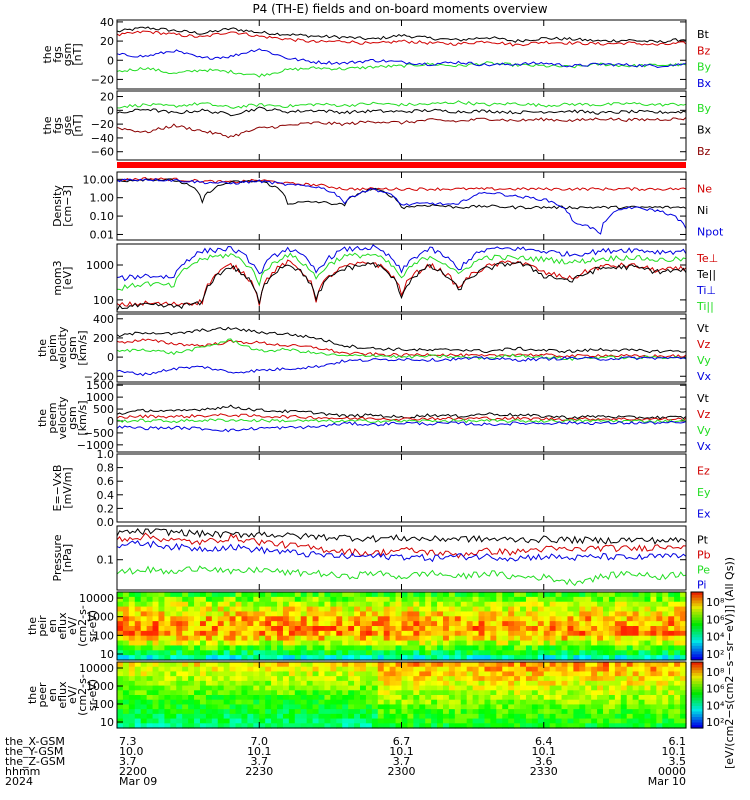 Image resolution: width=750 pixels, height=800 pixels. What do you see at coordinates (62, 347) in the screenshot?
I see `peim_velocity-ylabel-line: velocity` at bounding box center [62, 347].